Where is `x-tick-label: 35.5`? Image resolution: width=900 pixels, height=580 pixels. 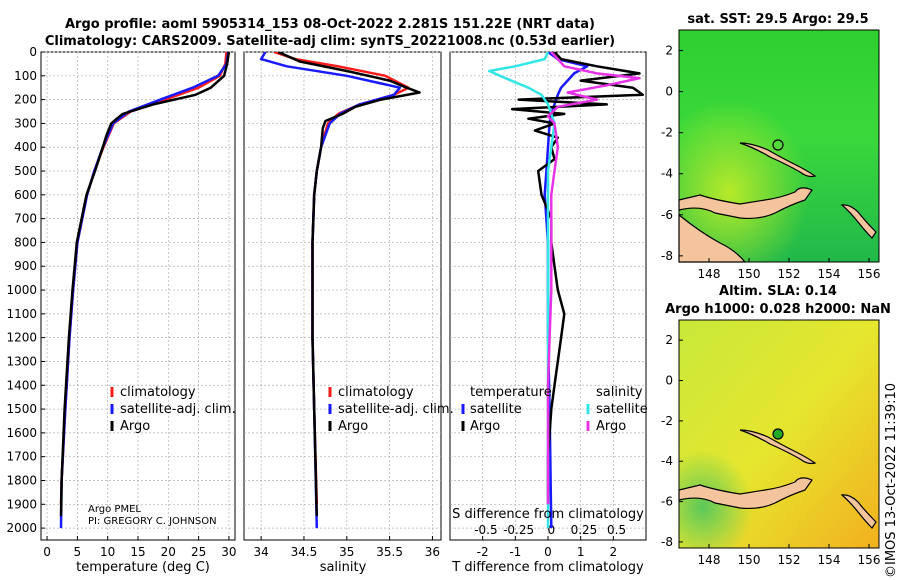
x-tick-label: 35.5 is located at coordinates (389, 552).